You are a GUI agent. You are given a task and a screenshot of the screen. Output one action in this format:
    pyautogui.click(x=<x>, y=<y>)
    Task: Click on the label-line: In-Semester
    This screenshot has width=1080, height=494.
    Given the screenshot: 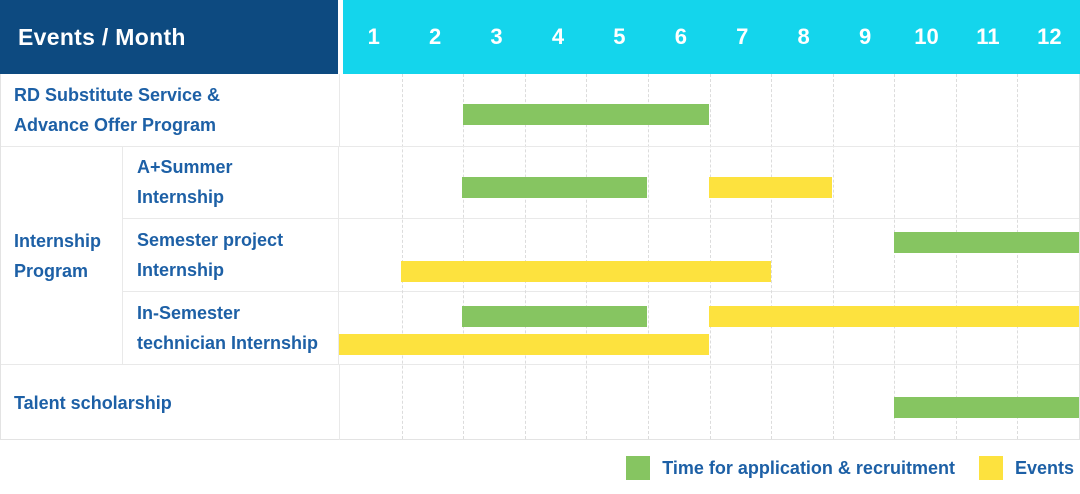 What is the action you would take?
    pyautogui.click(x=189, y=313)
    